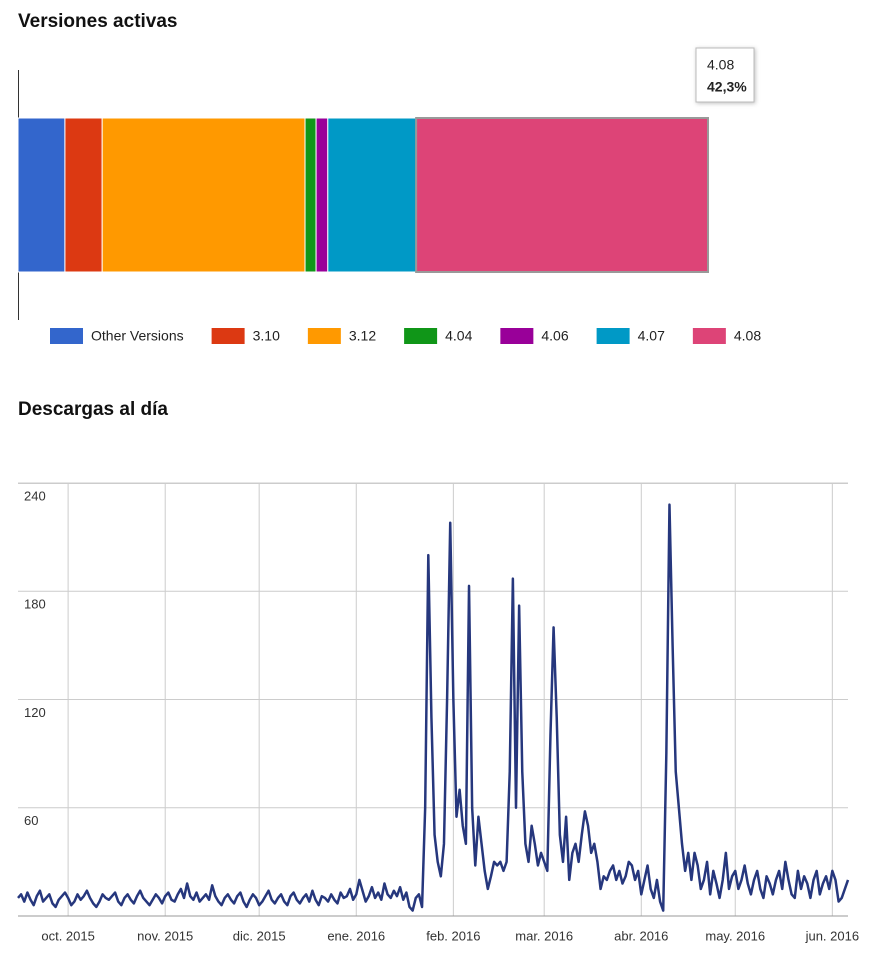 Image resolution: width=870 pixels, height=978 pixels. Describe the element at coordinates (453, 935) in the screenshot. I see `x-tick-label: feb. 2016` at that location.